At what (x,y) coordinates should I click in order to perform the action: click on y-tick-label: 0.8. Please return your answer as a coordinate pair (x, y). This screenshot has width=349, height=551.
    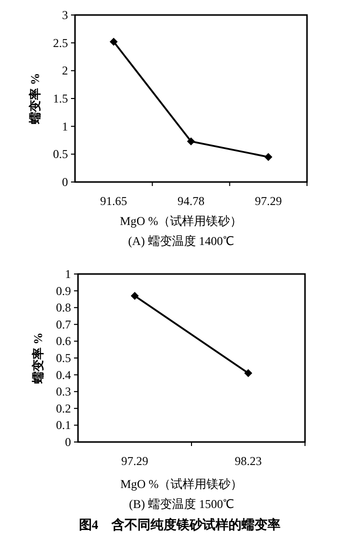
    Looking at the image, I should click on (63, 307).